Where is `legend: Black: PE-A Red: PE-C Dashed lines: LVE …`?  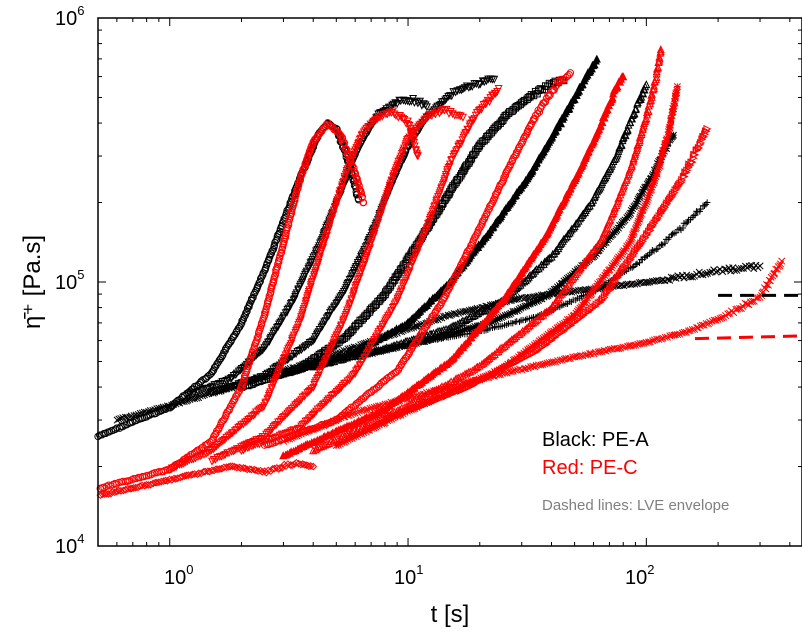
legend: Black: PE-A Red: PE-C Dashed lines: LVE … is located at coordinates (635, 471).